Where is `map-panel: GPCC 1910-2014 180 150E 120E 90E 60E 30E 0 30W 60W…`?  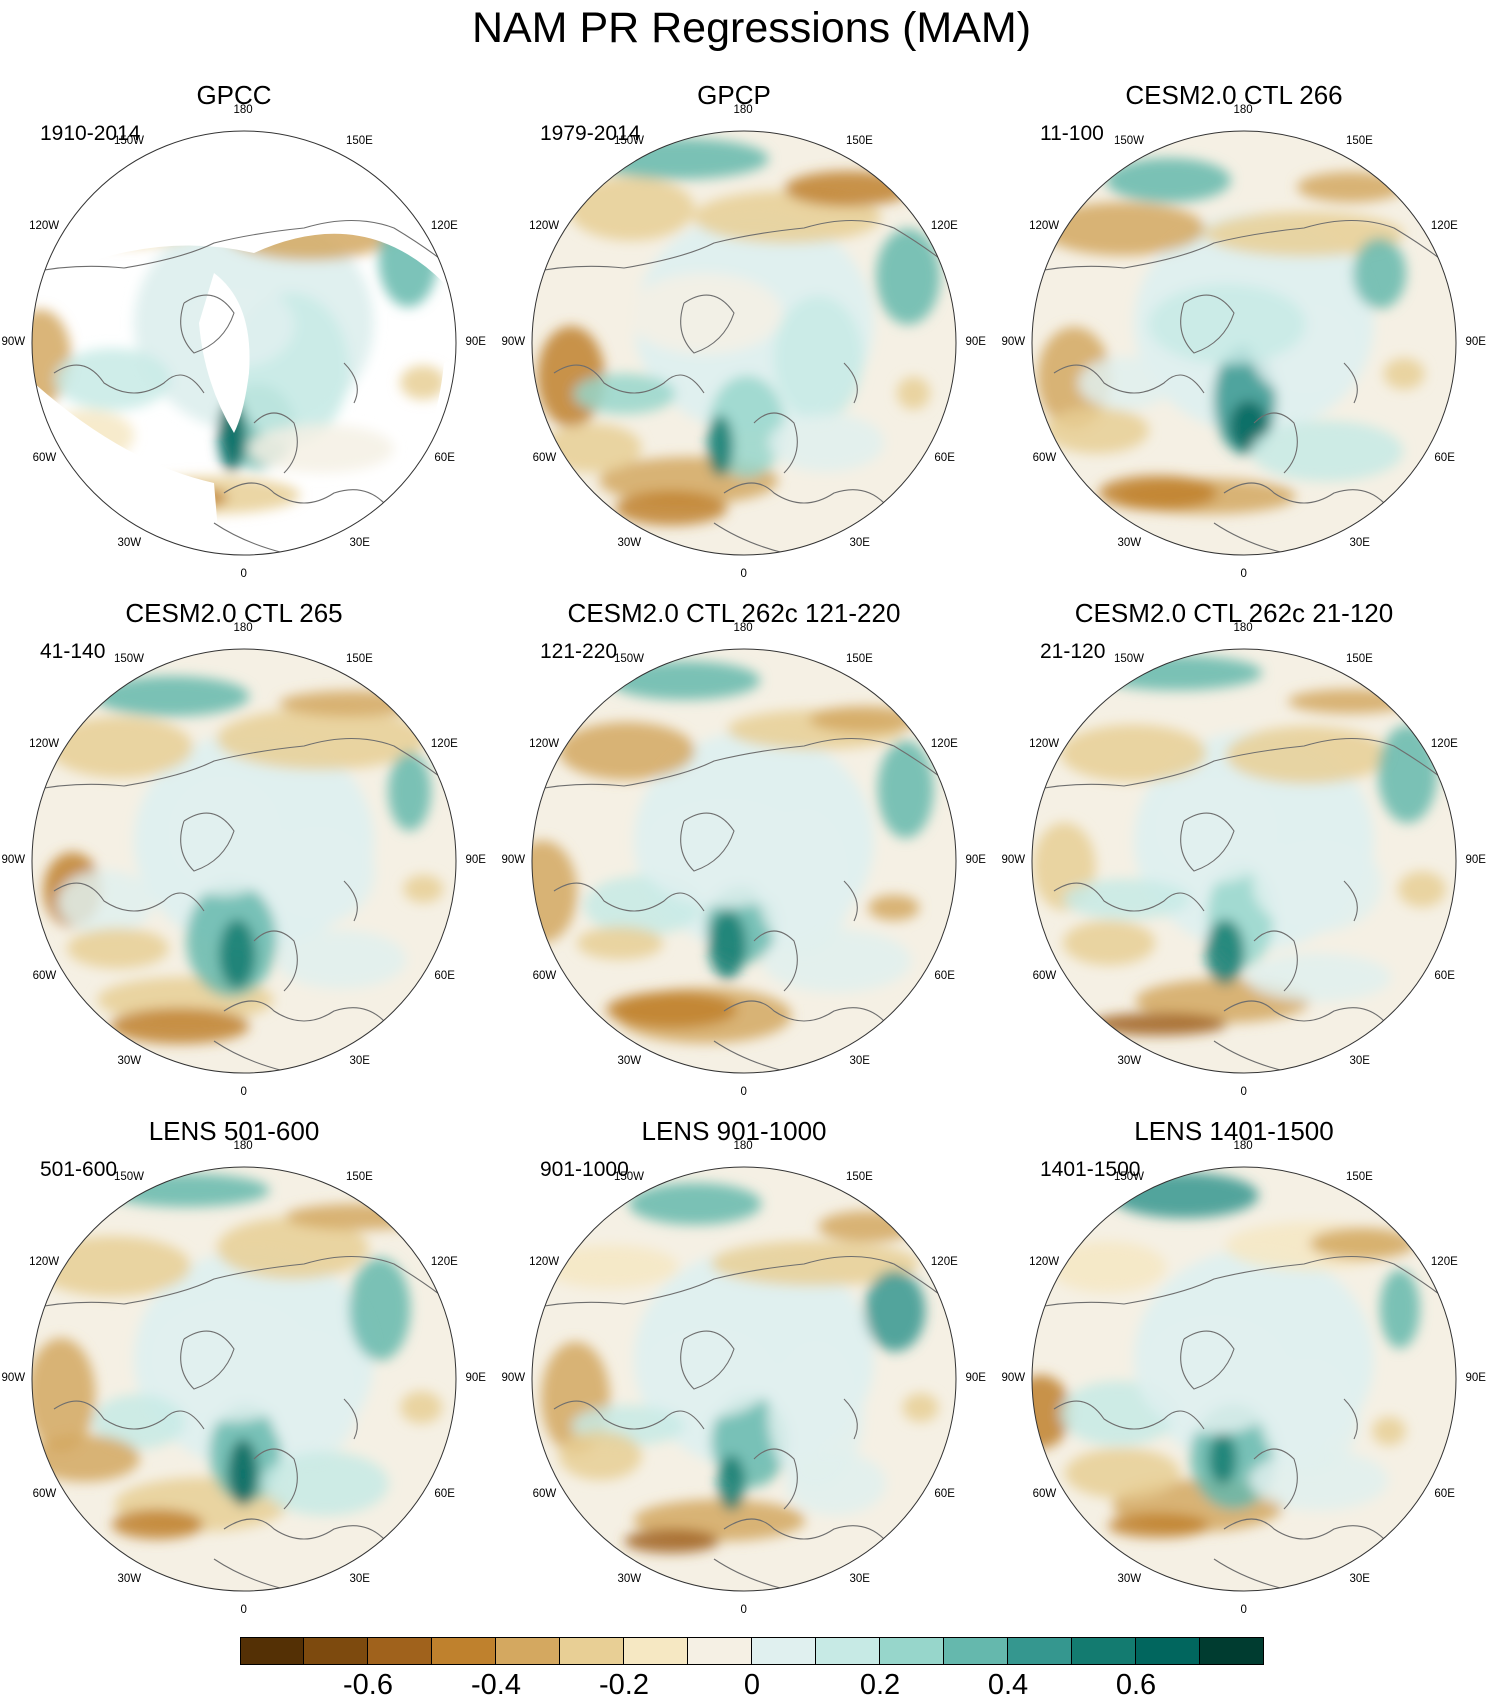 map-panel: GPCC 1910-2014 180 150E 120E 90E 60E 30E 0 30W 60W… is located at coordinates (250, 340).